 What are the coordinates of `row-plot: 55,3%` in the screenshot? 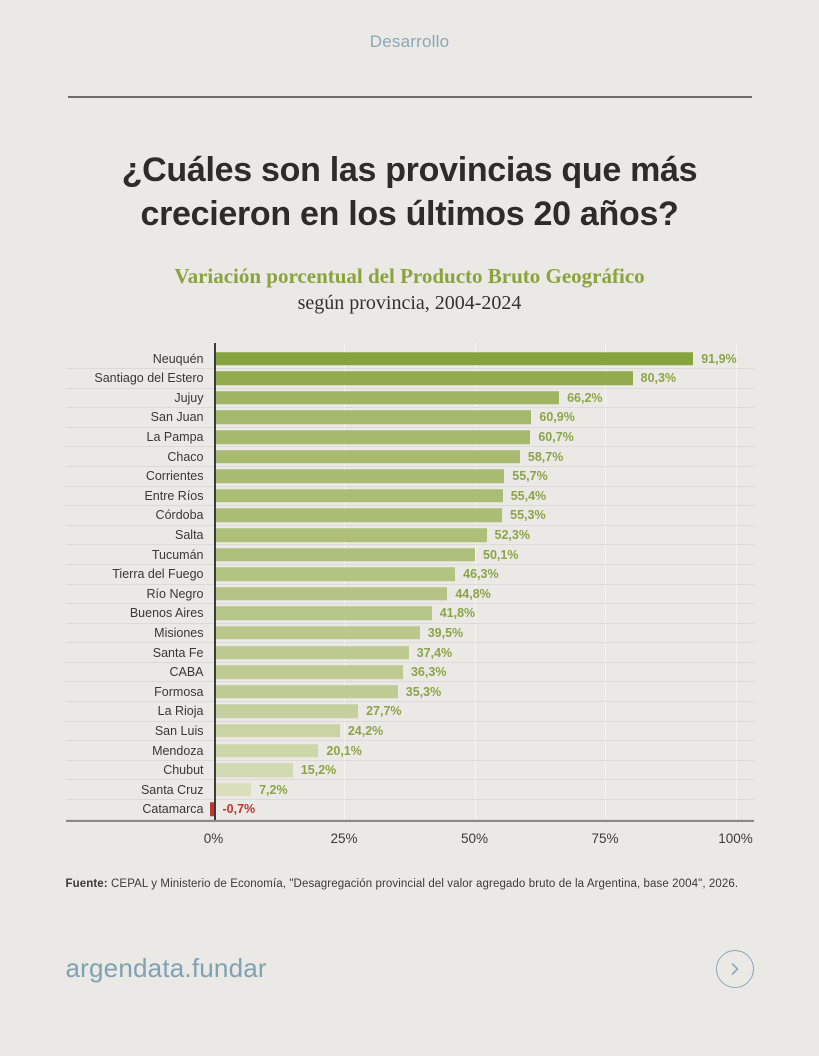 It's located at (483, 515).